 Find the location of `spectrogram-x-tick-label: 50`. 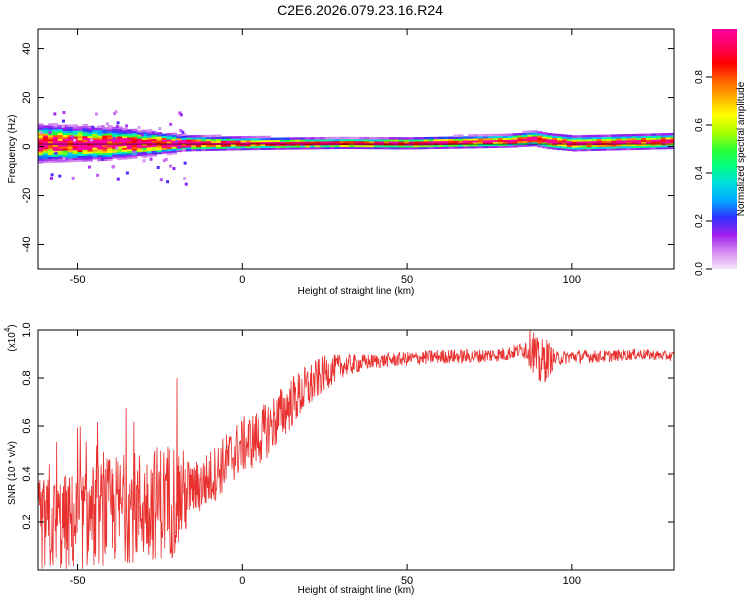

spectrogram-x-tick-label: 50 is located at coordinates (407, 280).